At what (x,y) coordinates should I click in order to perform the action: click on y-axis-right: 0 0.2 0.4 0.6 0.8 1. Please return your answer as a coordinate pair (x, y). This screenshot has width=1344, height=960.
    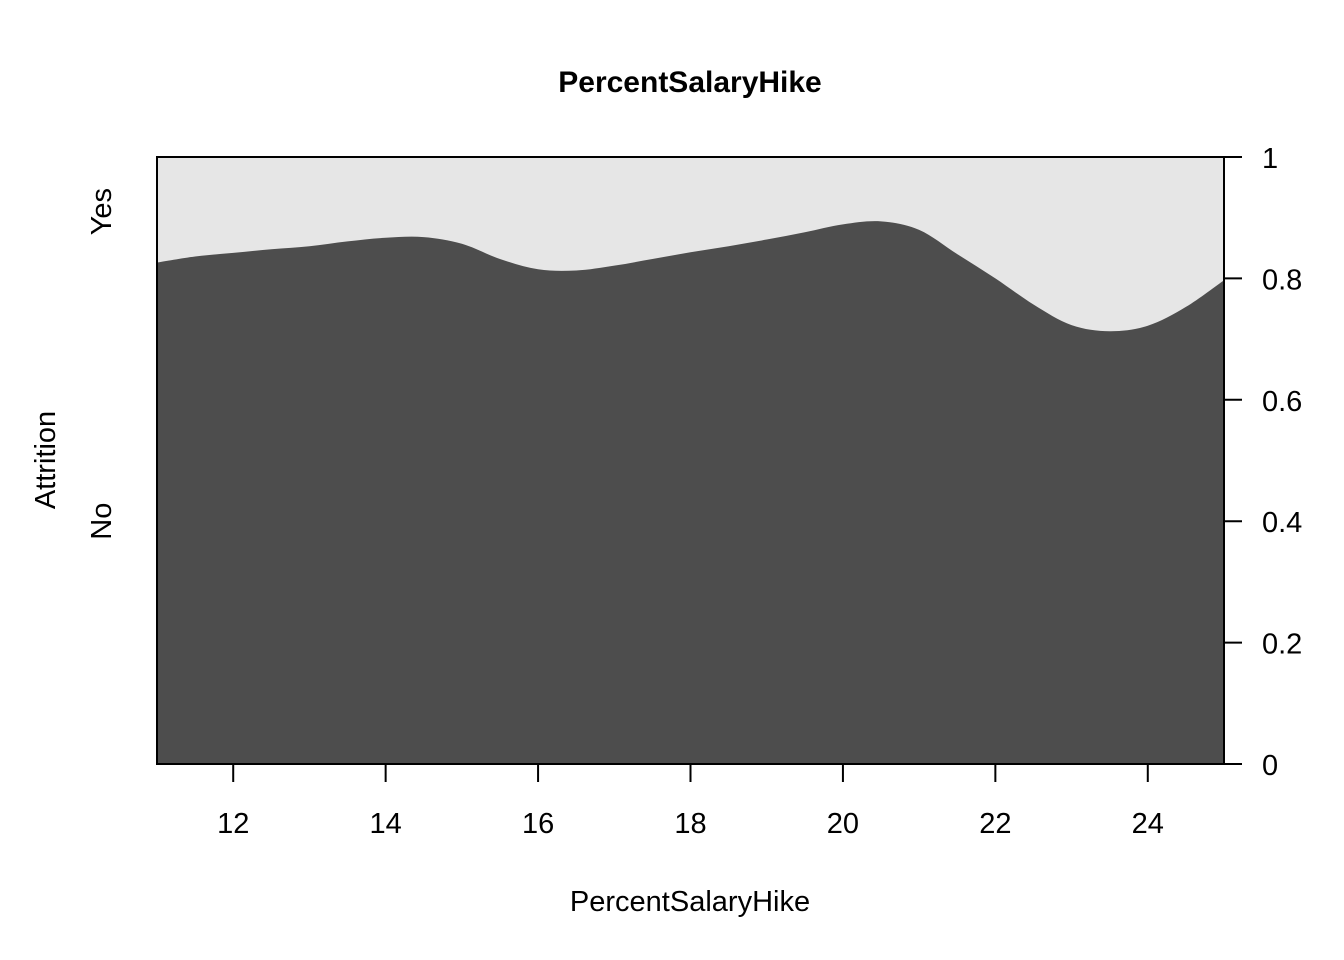
    Looking at the image, I should click on (1263, 462).